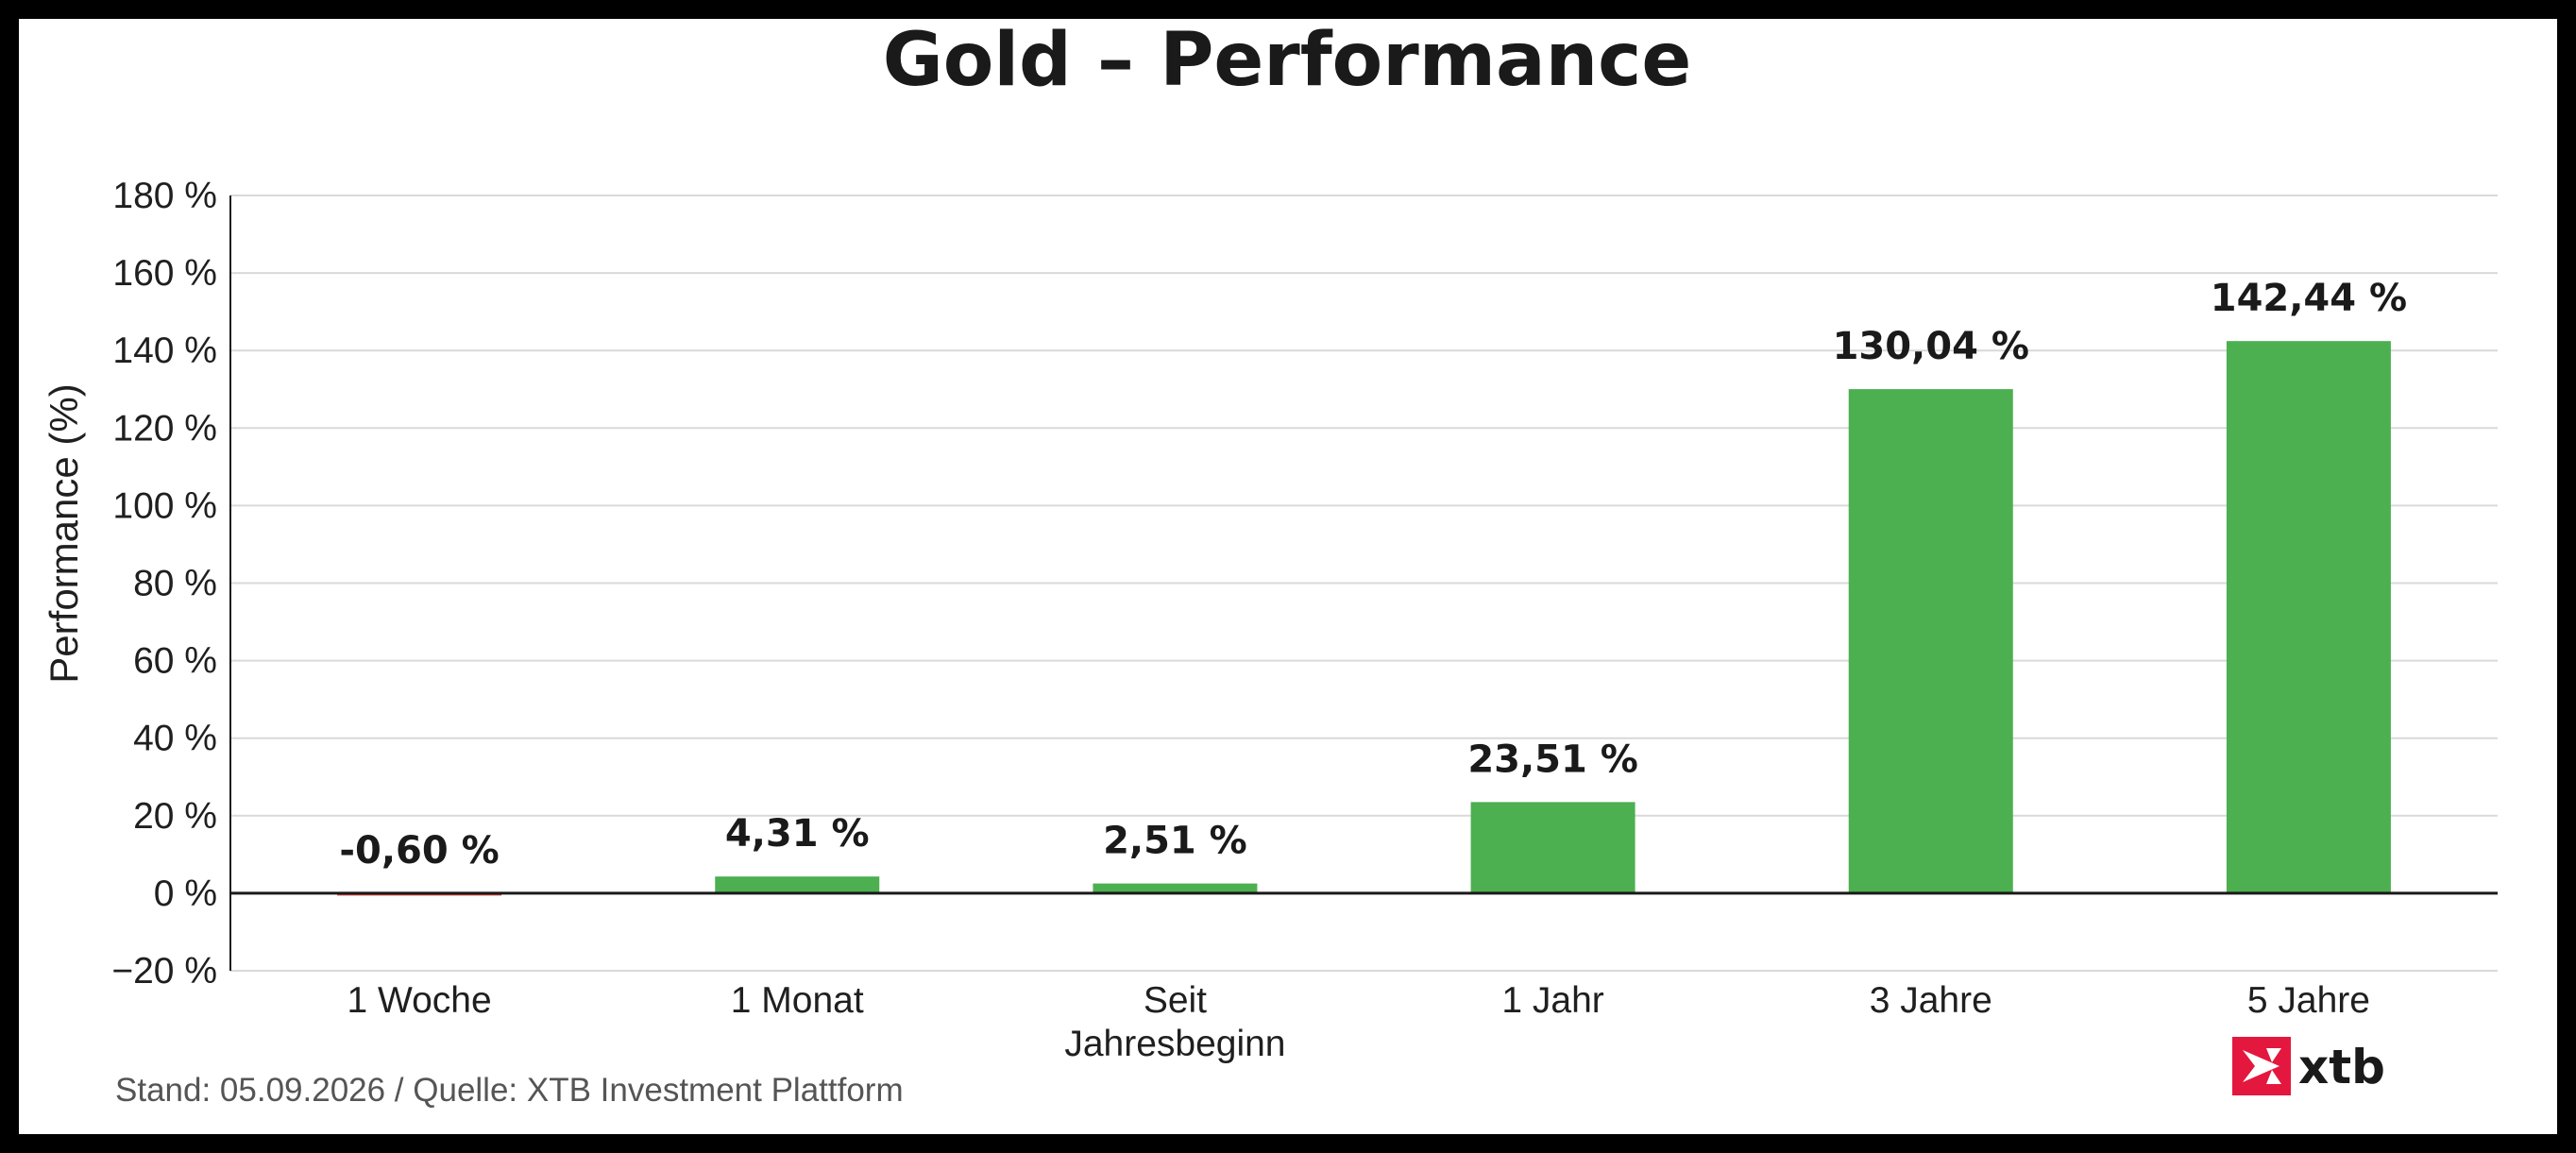  What do you see at coordinates (164, 428) in the screenshot?
I see `y-tick-label: 120 %` at bounding box center [164, 428].